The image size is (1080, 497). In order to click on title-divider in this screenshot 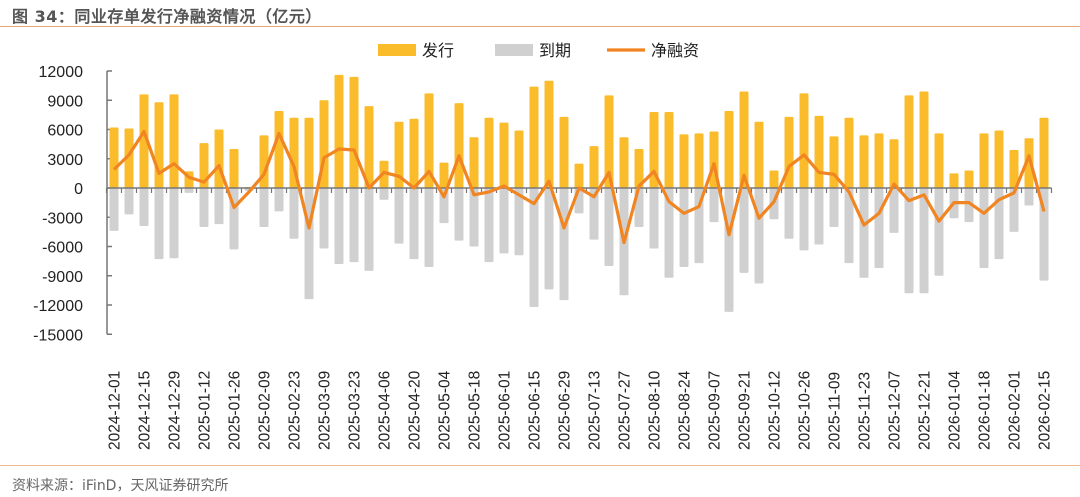, I will do `click(540, 26)`.